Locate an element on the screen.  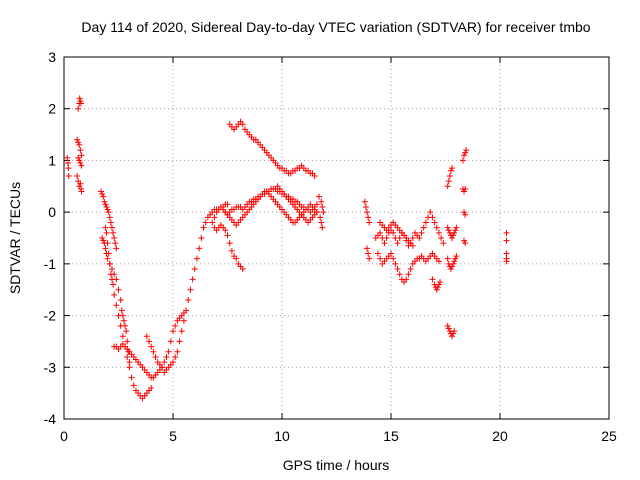
x-tick-label: 5 is located at coordinates (173, 436).